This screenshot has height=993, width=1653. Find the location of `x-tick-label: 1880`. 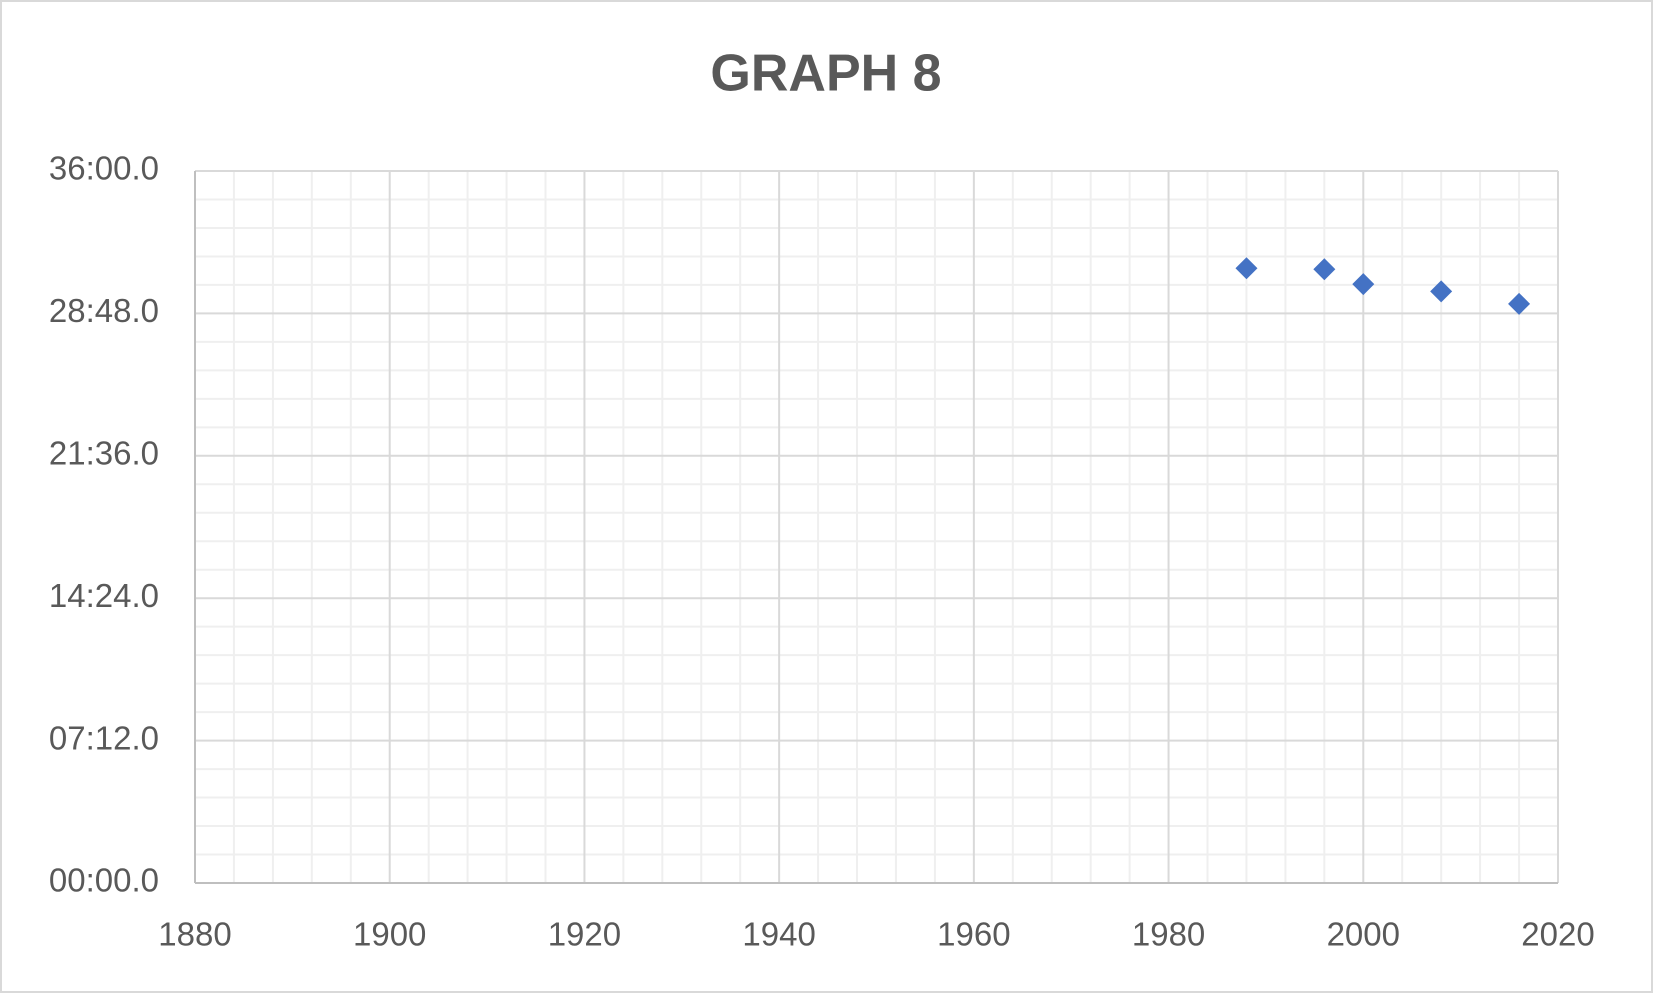

x-tick-label: 1880 is located at coordinates (194, 934).